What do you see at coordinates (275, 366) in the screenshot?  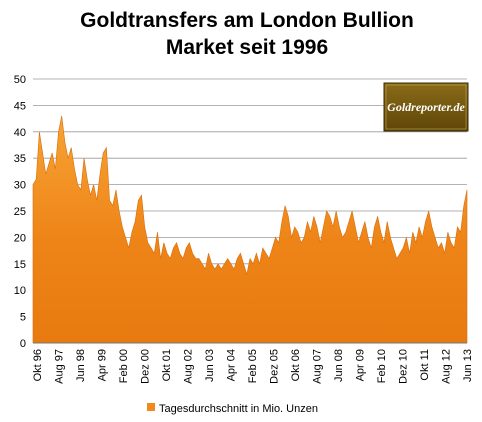 I see `x-tick-label: Dez 05` at bounding box center [275, 366].